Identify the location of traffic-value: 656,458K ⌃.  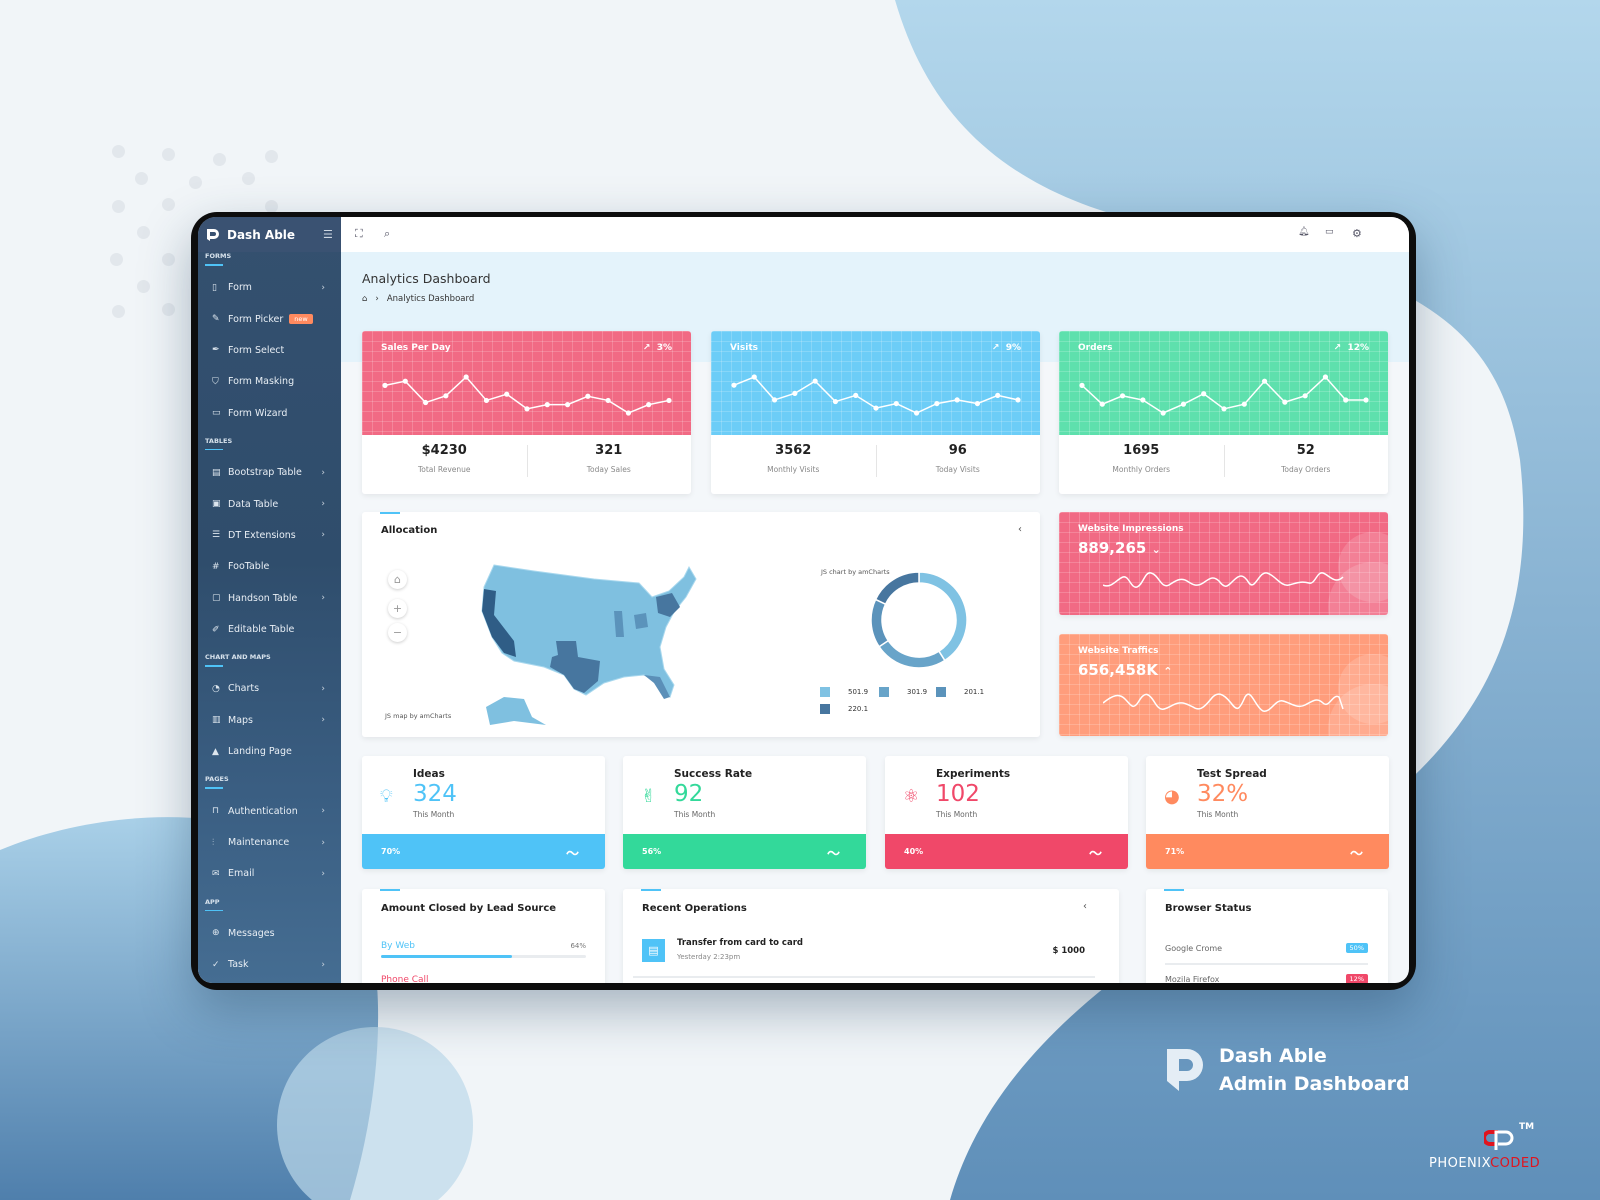
(1125, 670).